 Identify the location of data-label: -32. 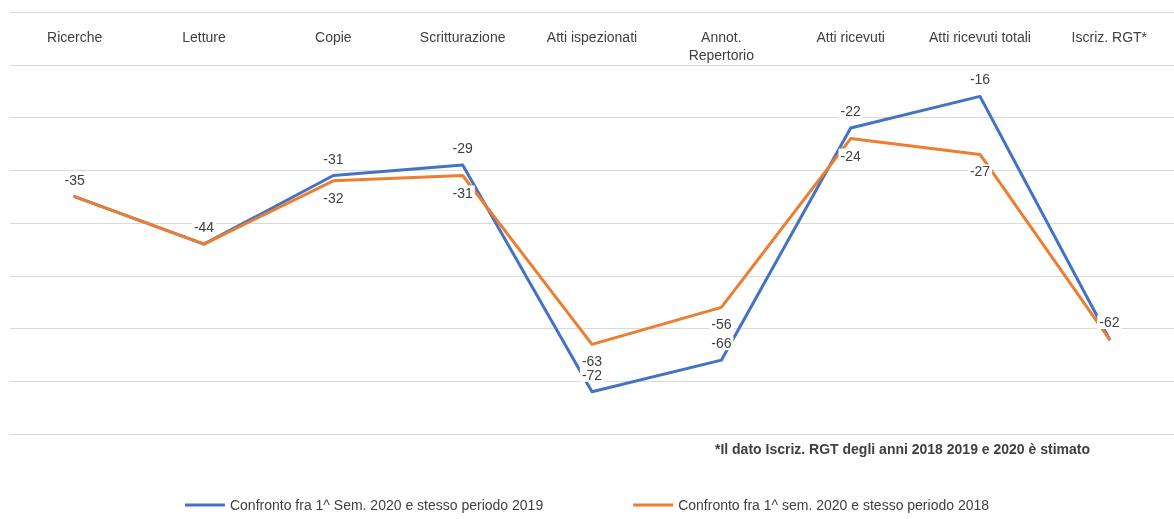
(333, 197).